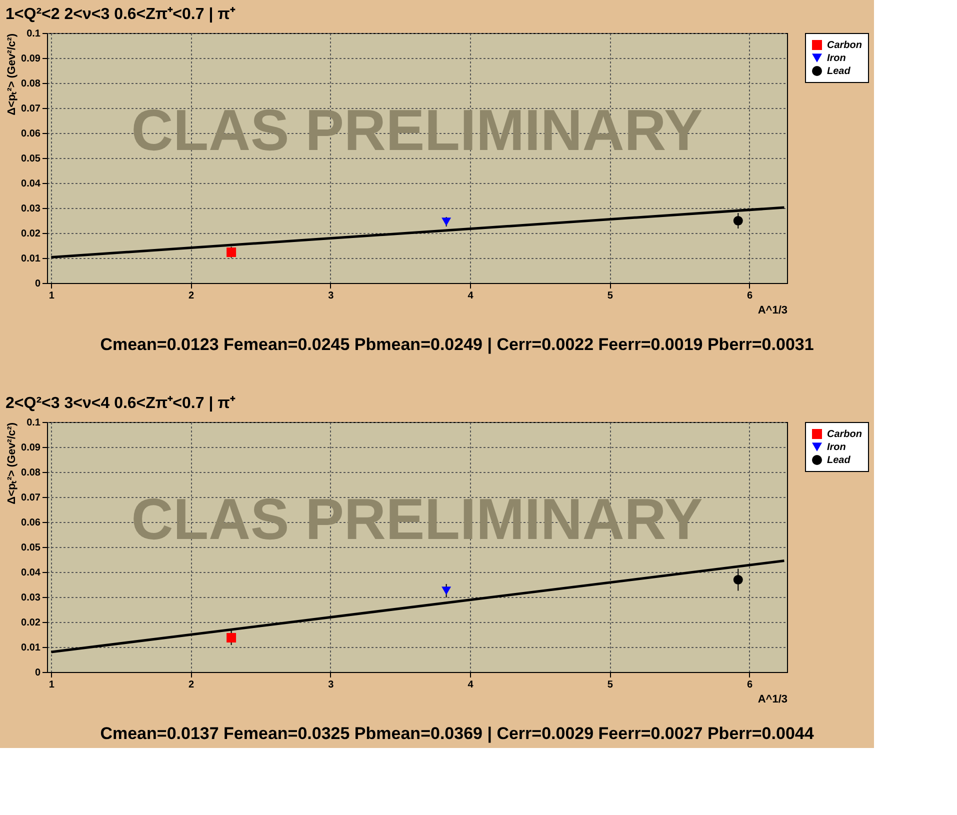 This screenshot has width=957, height=815. I want to click on chart-title: 1<Q²<2 2<ν<3 0.6<Zπ⁺<0.7 | π⁺, so click(121, 14).